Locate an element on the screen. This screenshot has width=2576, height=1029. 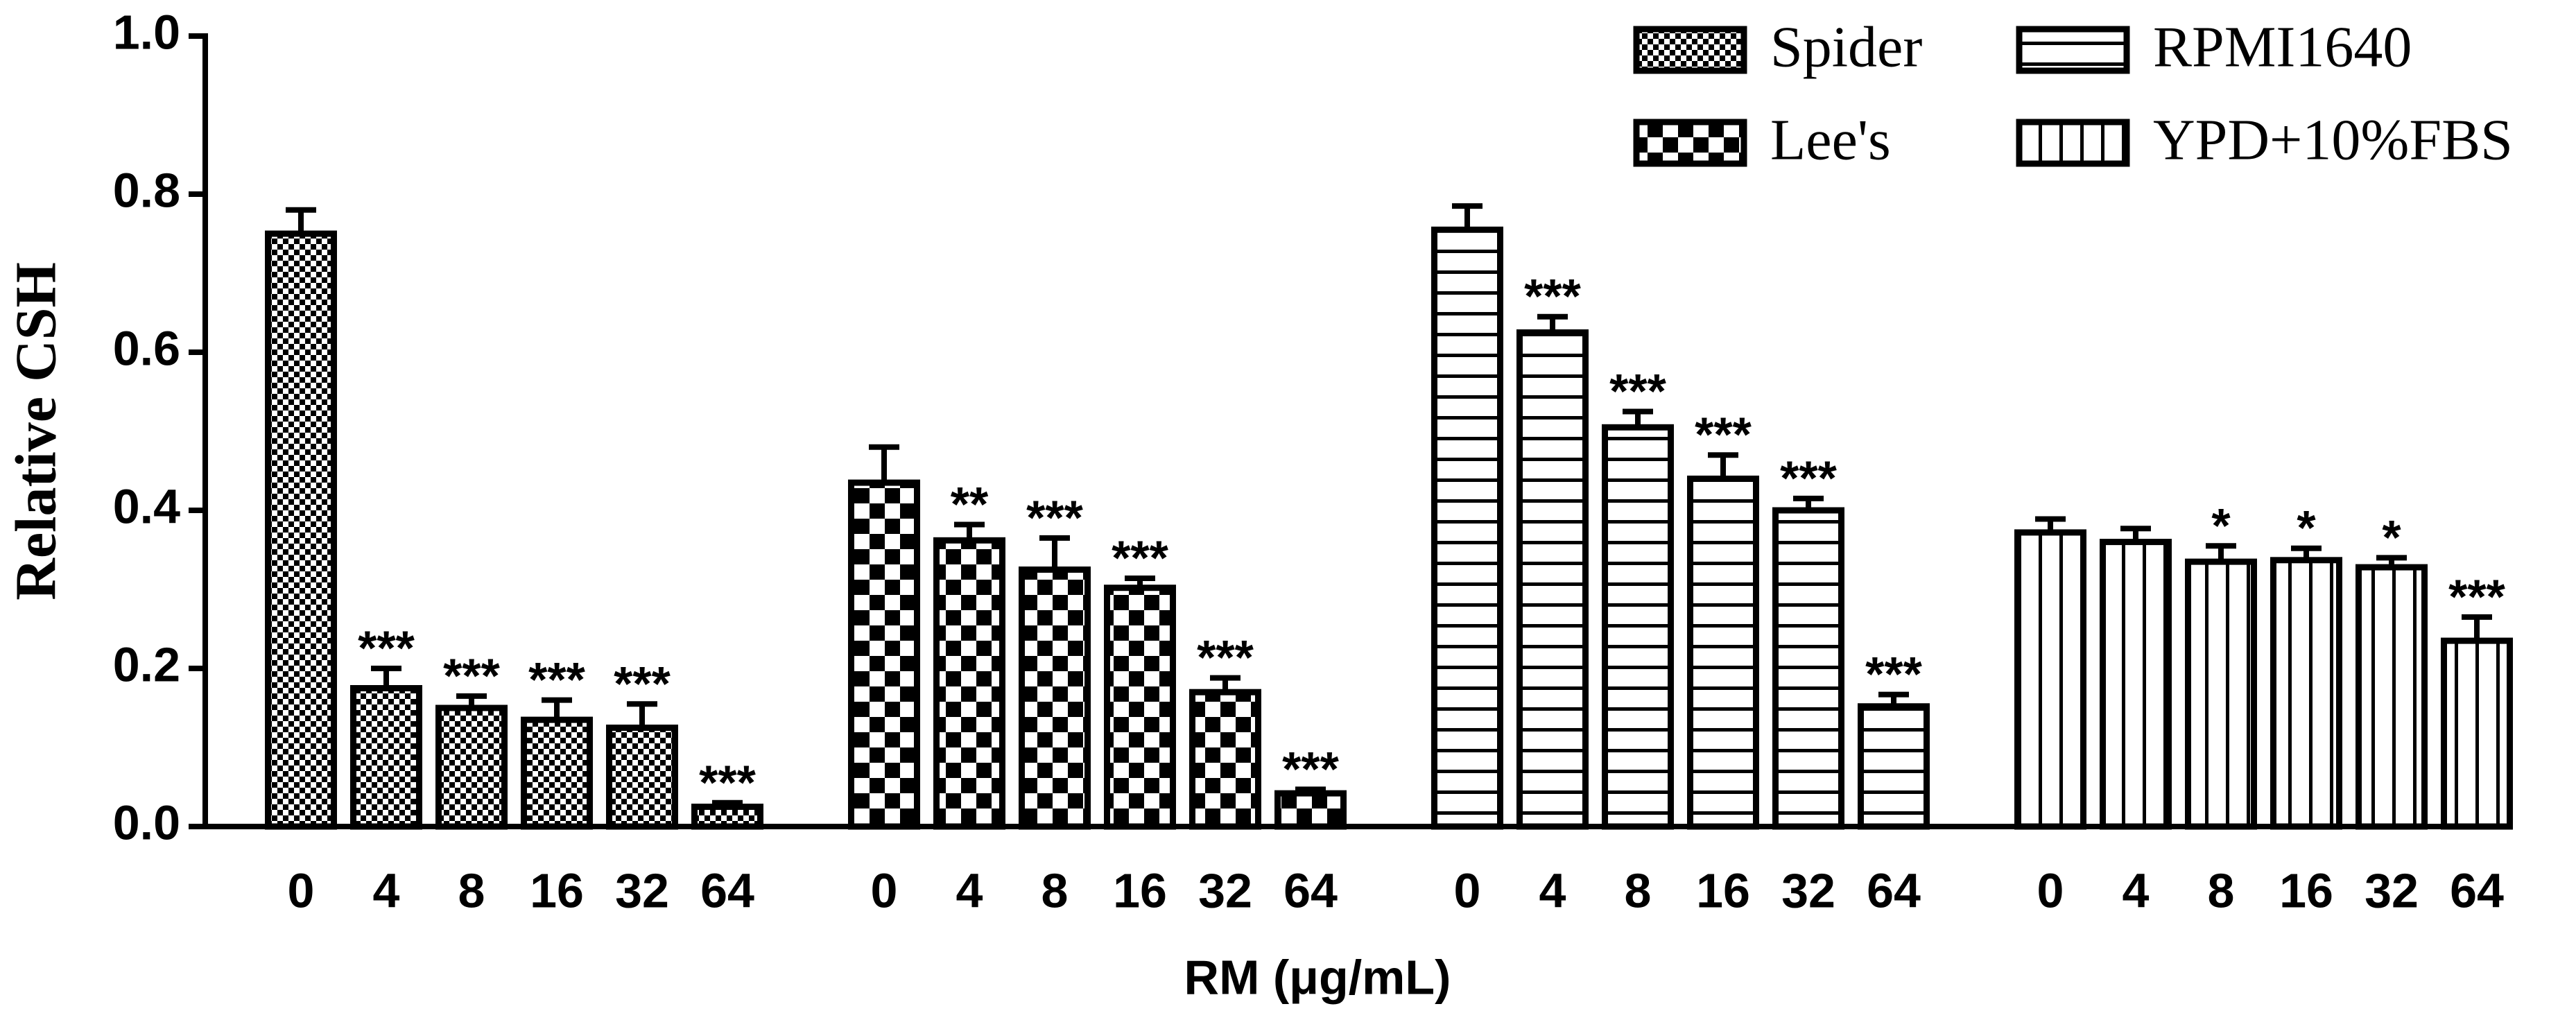
significance-label: ** is located at coordinates (970, 504).